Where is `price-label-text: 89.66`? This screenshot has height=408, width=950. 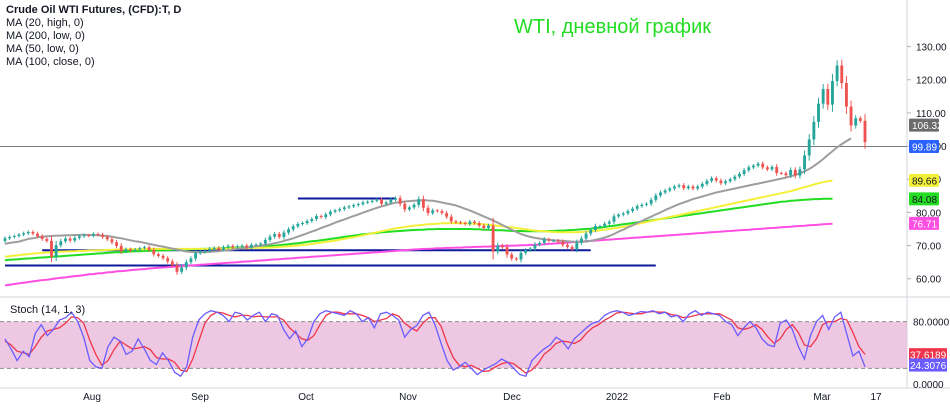 price-label-text: 89.66 is located at coordinates (924, 181).